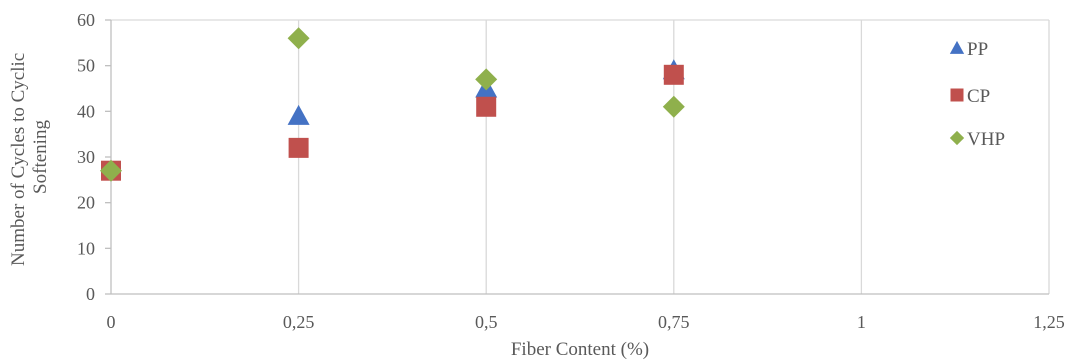 The height and width of the screenshot is (362, 1075). Describe the element at coordinates (861, 322) in the screenshot. I see `x-tick-label: 1` at that location.